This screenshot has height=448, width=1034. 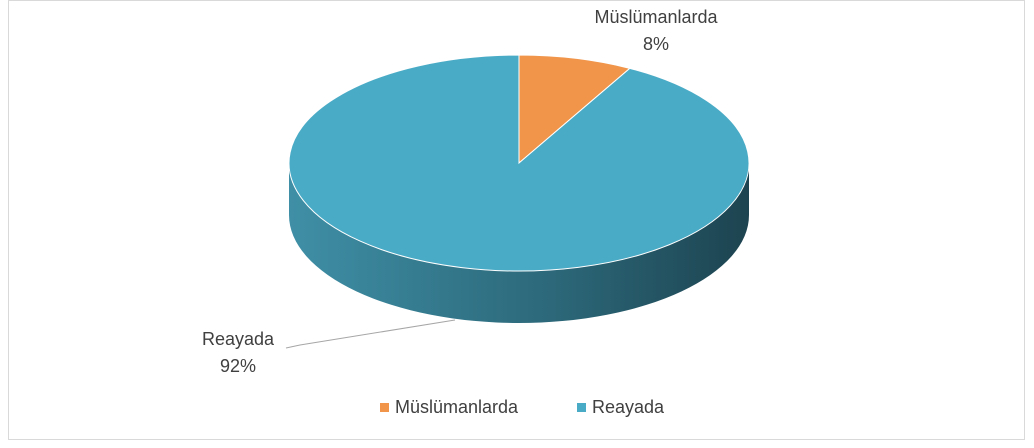 What do you see at coordinates (574, 109) in the screenshot?
I see `slice` at bounding box center [574, 109].